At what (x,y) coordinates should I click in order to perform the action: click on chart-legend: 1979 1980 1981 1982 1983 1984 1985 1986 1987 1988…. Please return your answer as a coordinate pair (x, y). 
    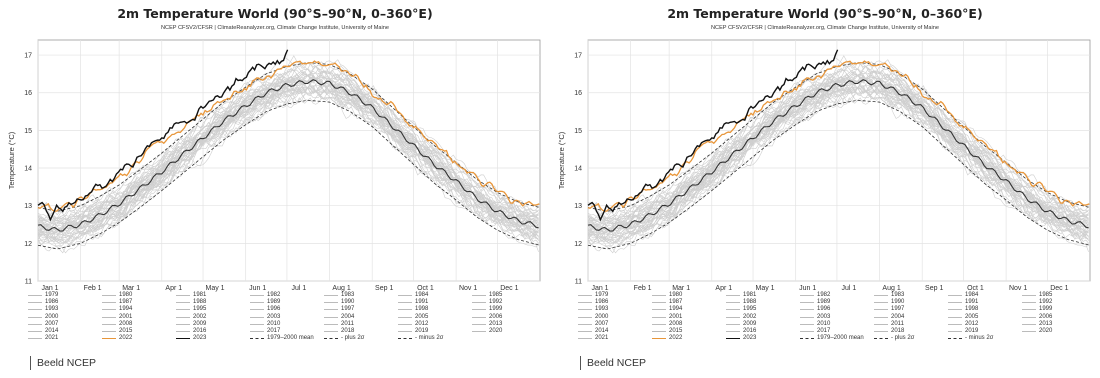
    Looking at the image, I should click on (838, 320).